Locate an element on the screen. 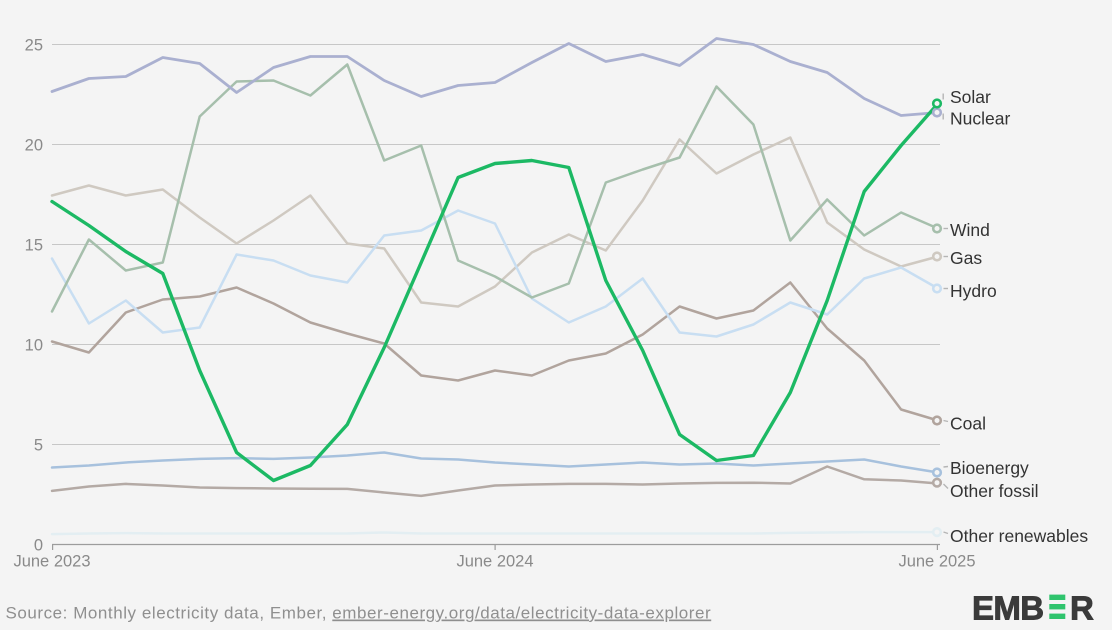  svg-text: 10 is located at coordinates (34, 346).